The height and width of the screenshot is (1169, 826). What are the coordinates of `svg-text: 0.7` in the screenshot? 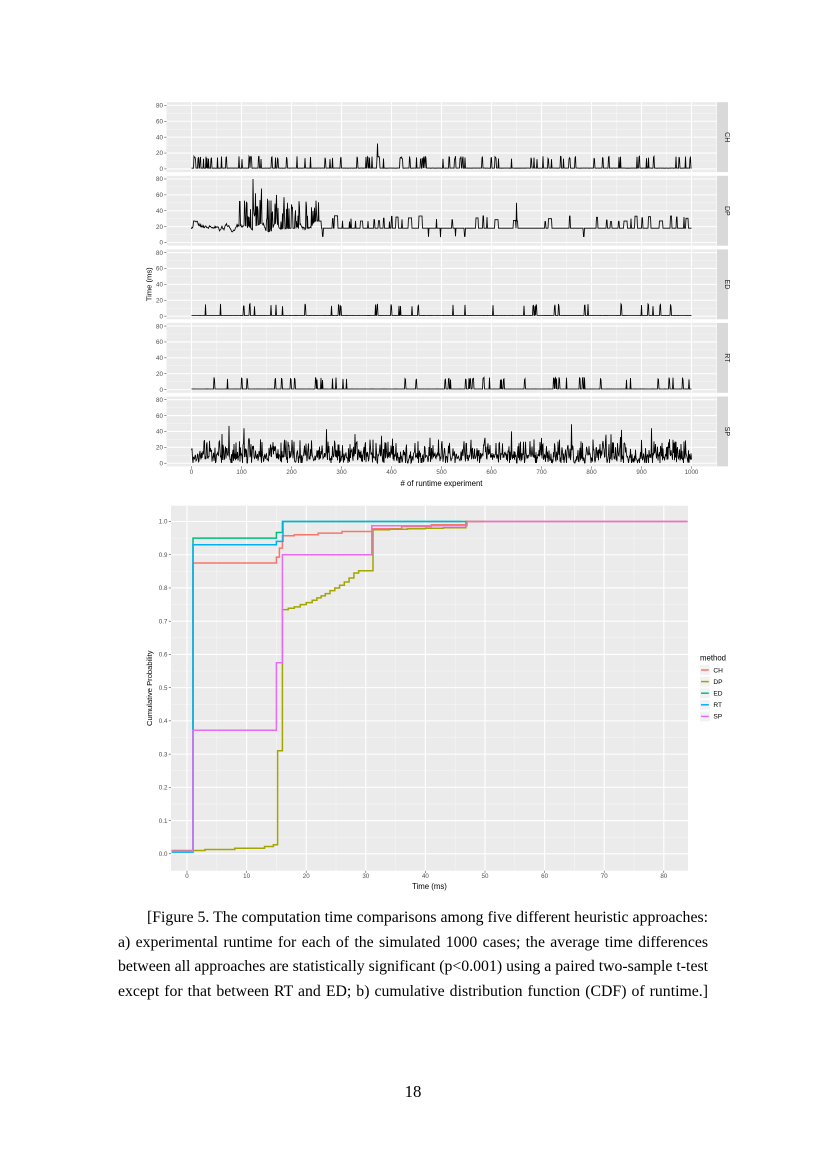 It's located at (163, 621).